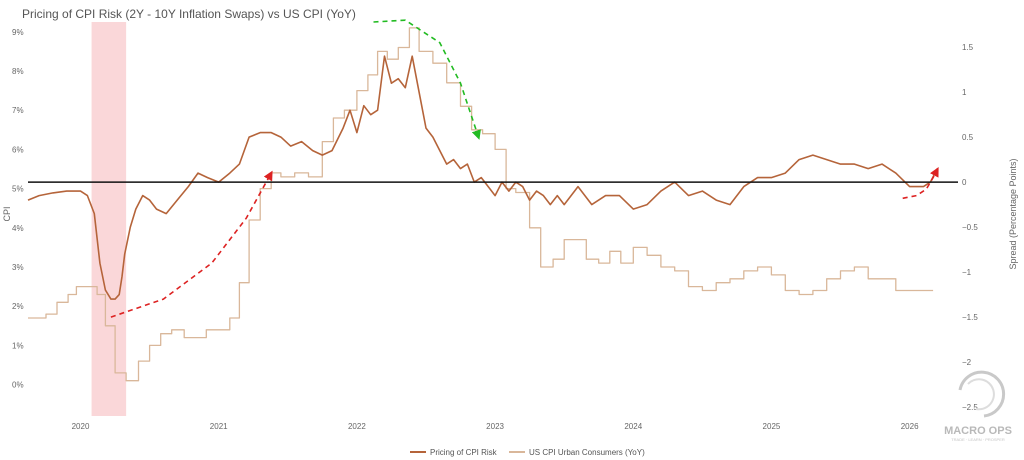 The height and width of the screenshot is (460, 1024). What do you see at coordinates (18, 228) in the screenshot?
I see `y-tick-label: 4%` at bounding box center [18, 228].